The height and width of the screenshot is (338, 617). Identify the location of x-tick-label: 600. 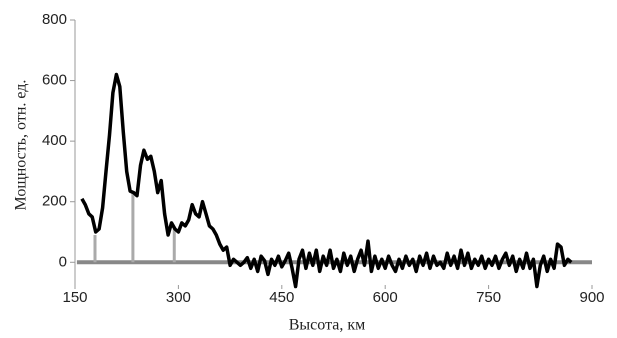
(385, 297).